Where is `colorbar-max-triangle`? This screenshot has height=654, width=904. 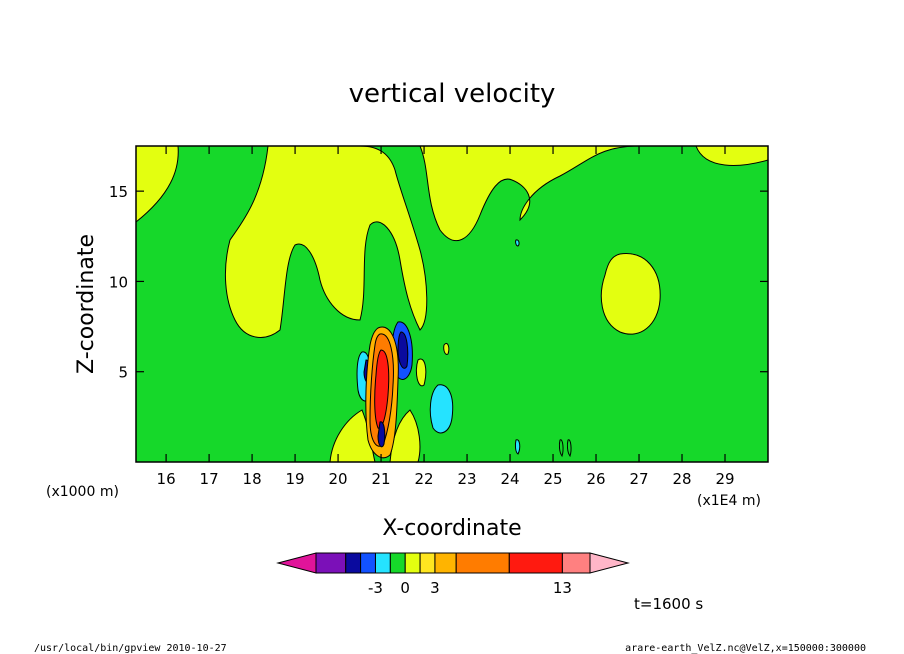
colorbar-max-triangle is located at coordinates (609, 563).